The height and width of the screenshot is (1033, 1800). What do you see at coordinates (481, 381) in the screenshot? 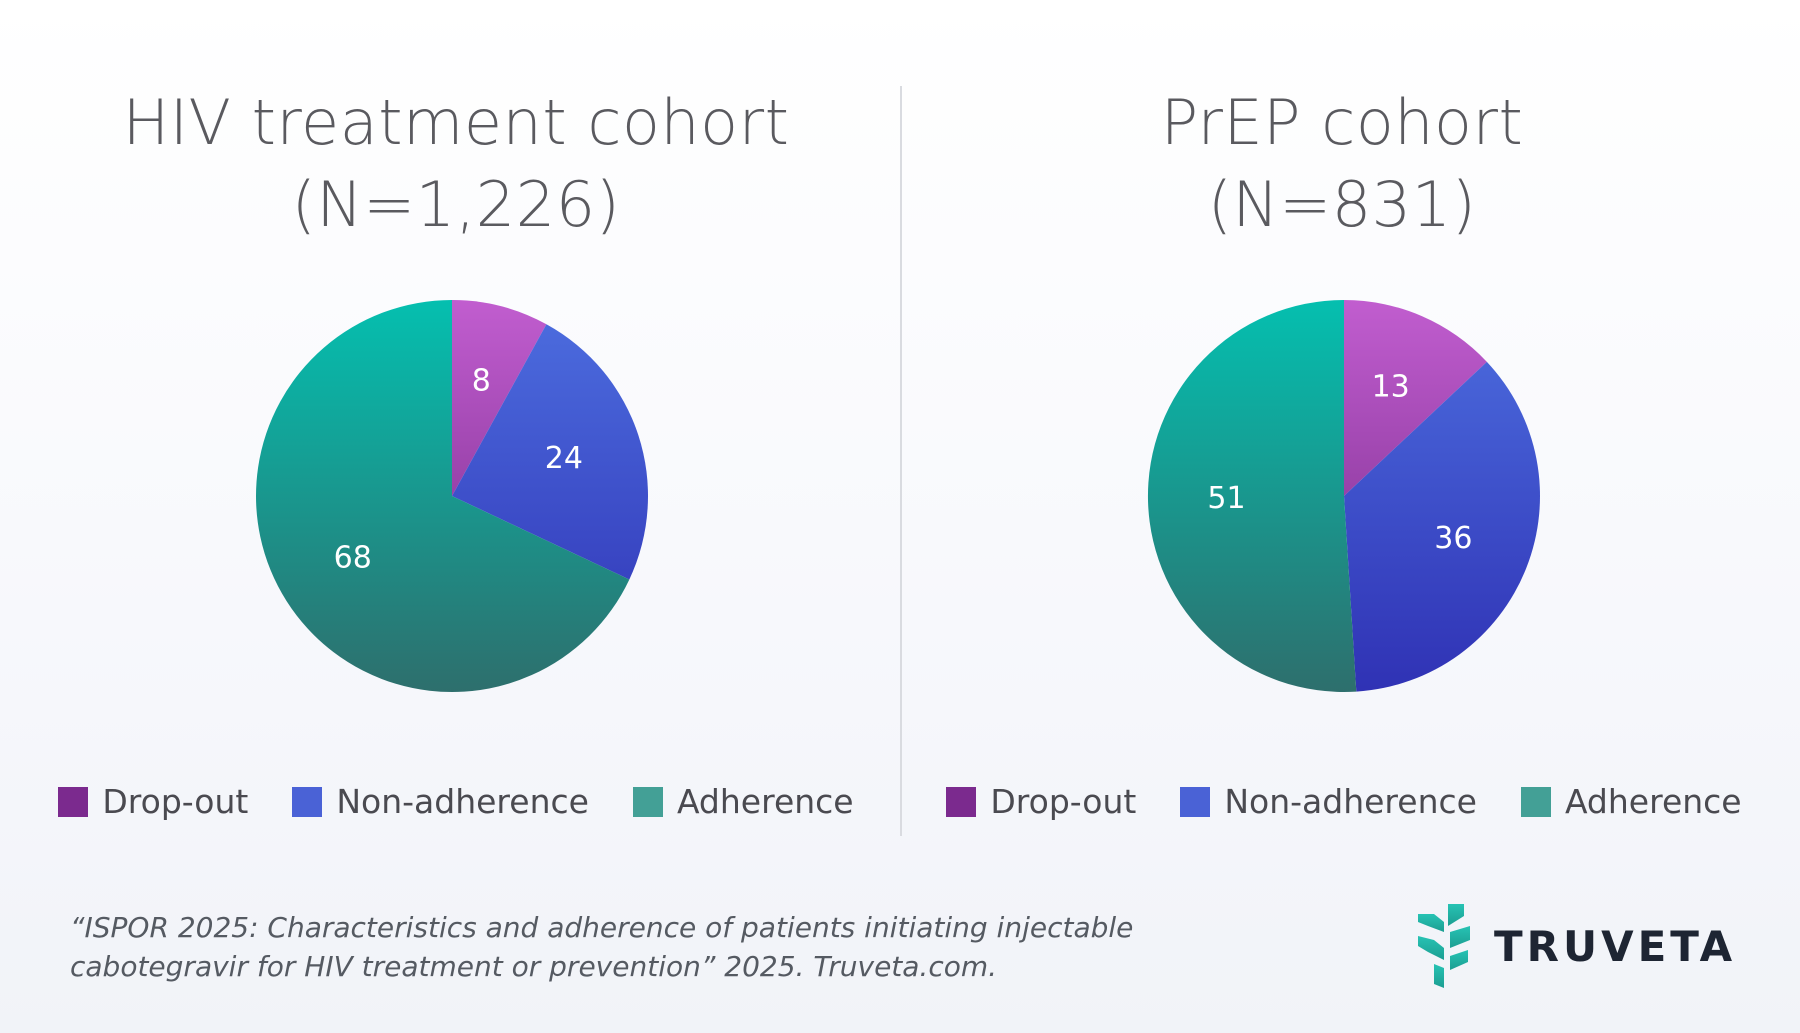
I see `pie-slice-label-dropout: 8` at bounding box center [481, 381].